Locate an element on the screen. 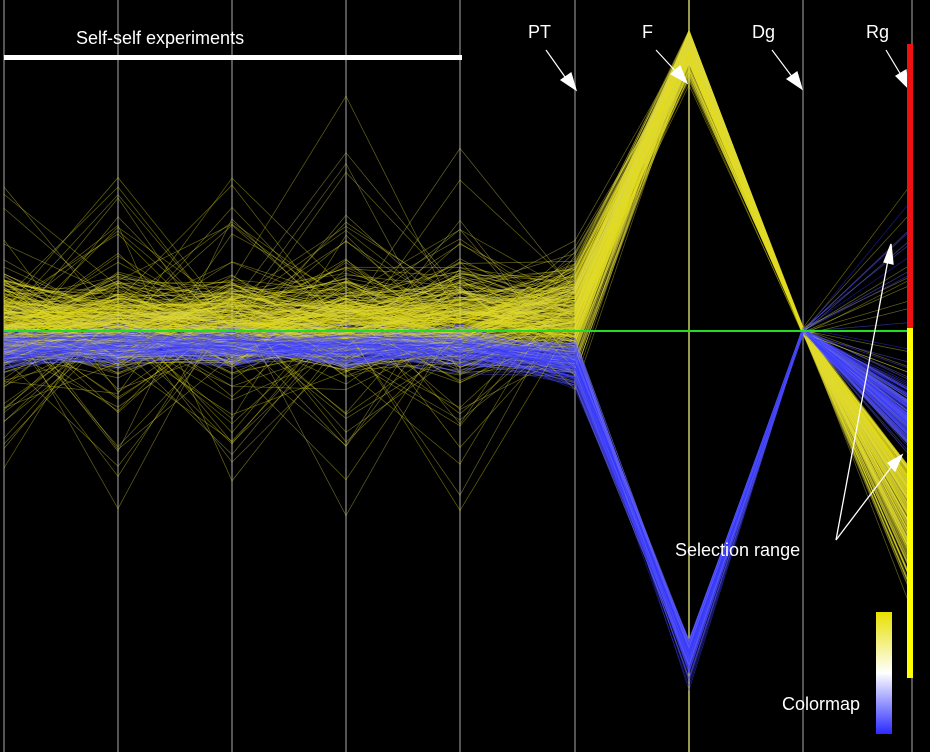  selection-range-label: Selection range is located at coordinates (737, 550).